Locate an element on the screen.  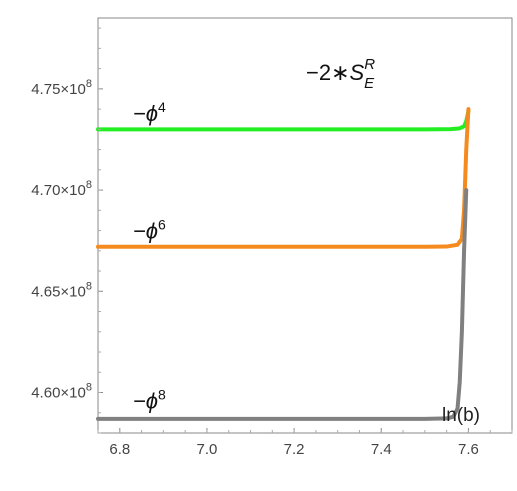
series-label-0: −ϕ4 is located at coordinates (149, 112).